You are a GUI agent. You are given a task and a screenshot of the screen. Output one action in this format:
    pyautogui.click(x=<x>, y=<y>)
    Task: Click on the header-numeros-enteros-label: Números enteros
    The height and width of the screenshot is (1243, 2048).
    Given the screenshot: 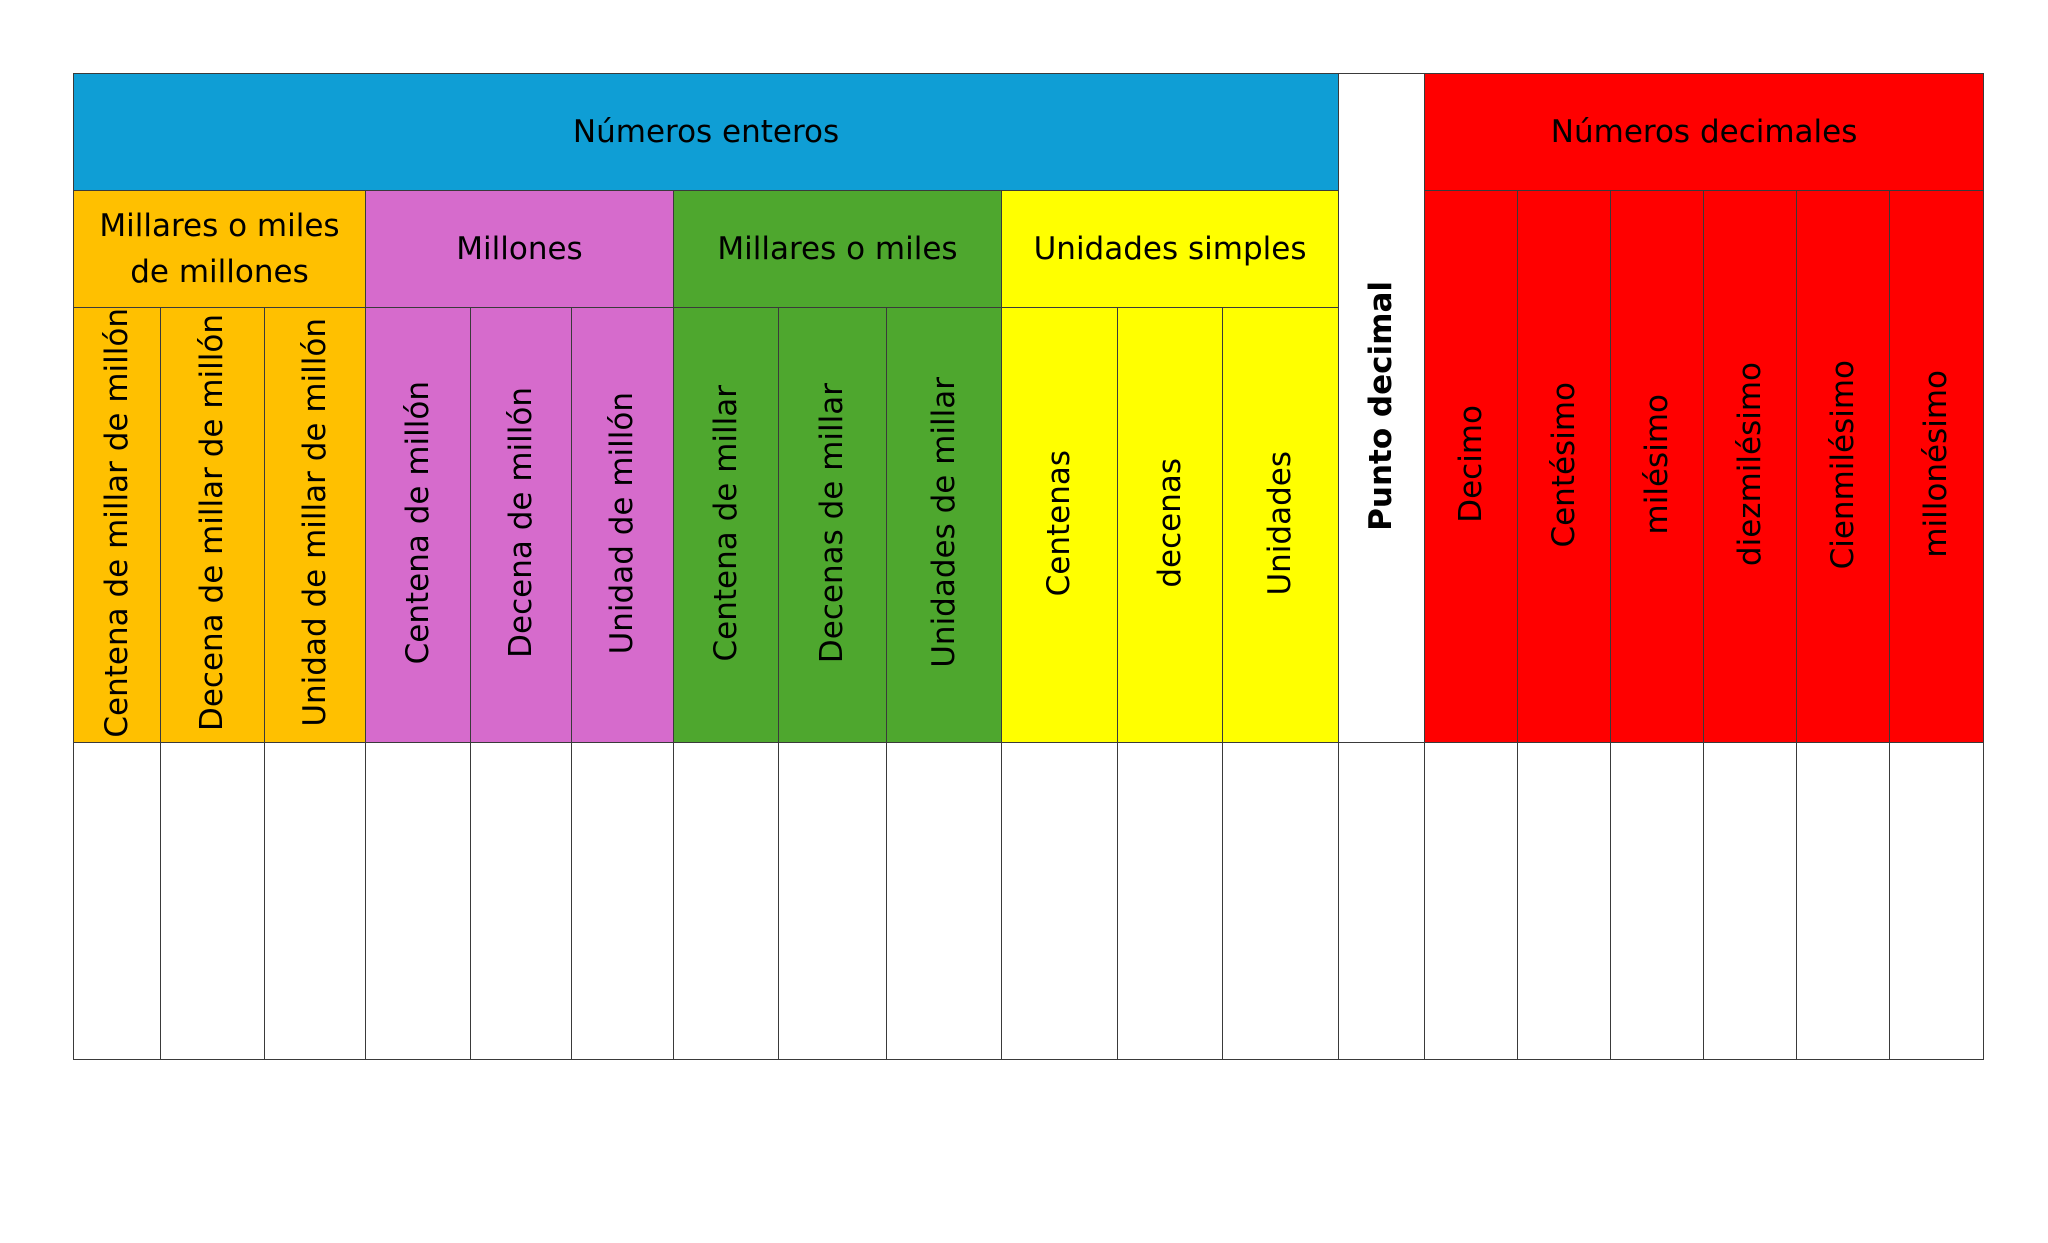 What is the action you would take?
    pyautogui.click(x=706, y=132)
    